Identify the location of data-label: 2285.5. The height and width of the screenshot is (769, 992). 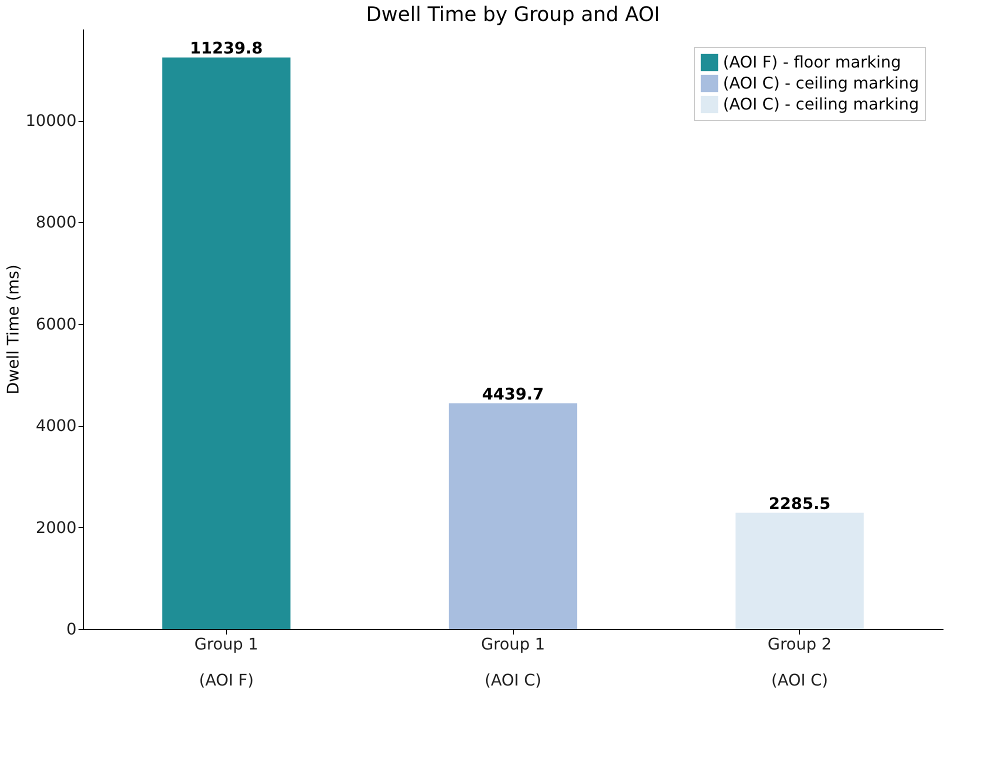
(799, 503).